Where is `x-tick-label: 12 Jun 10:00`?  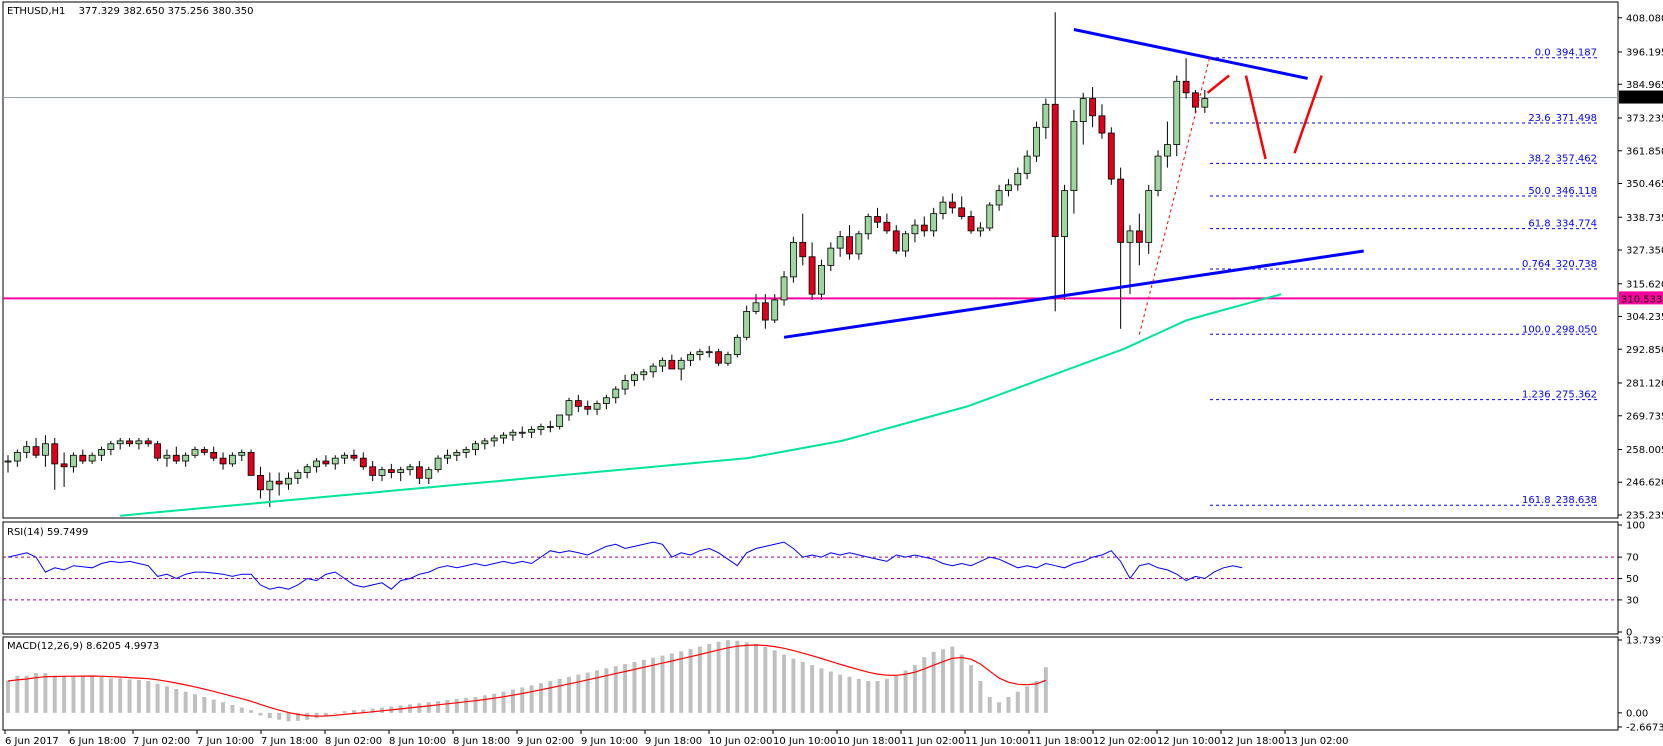
x-tick-label: 12 Jun 10:00 is located at coordinates (1189, 741).